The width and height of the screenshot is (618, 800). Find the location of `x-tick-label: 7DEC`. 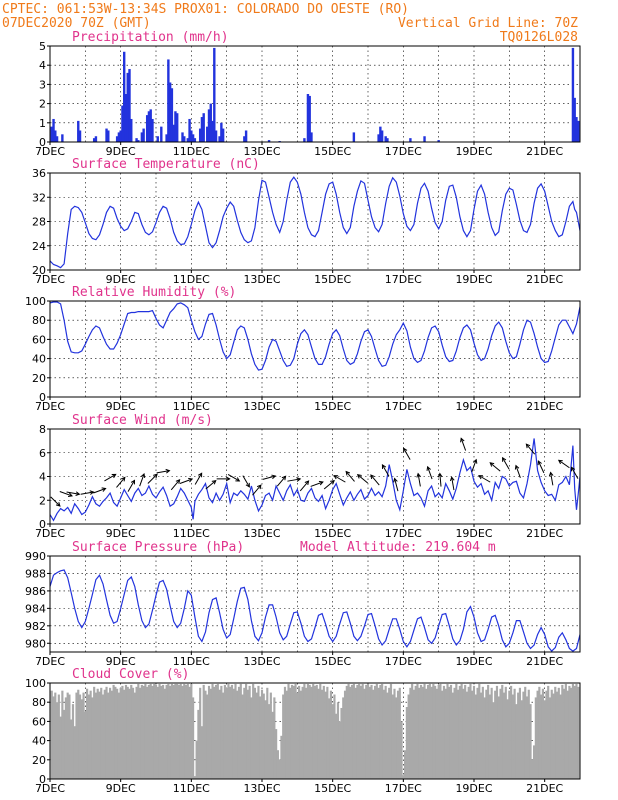

x-tick-label: 7DEC is located at coordinates (50, 533).